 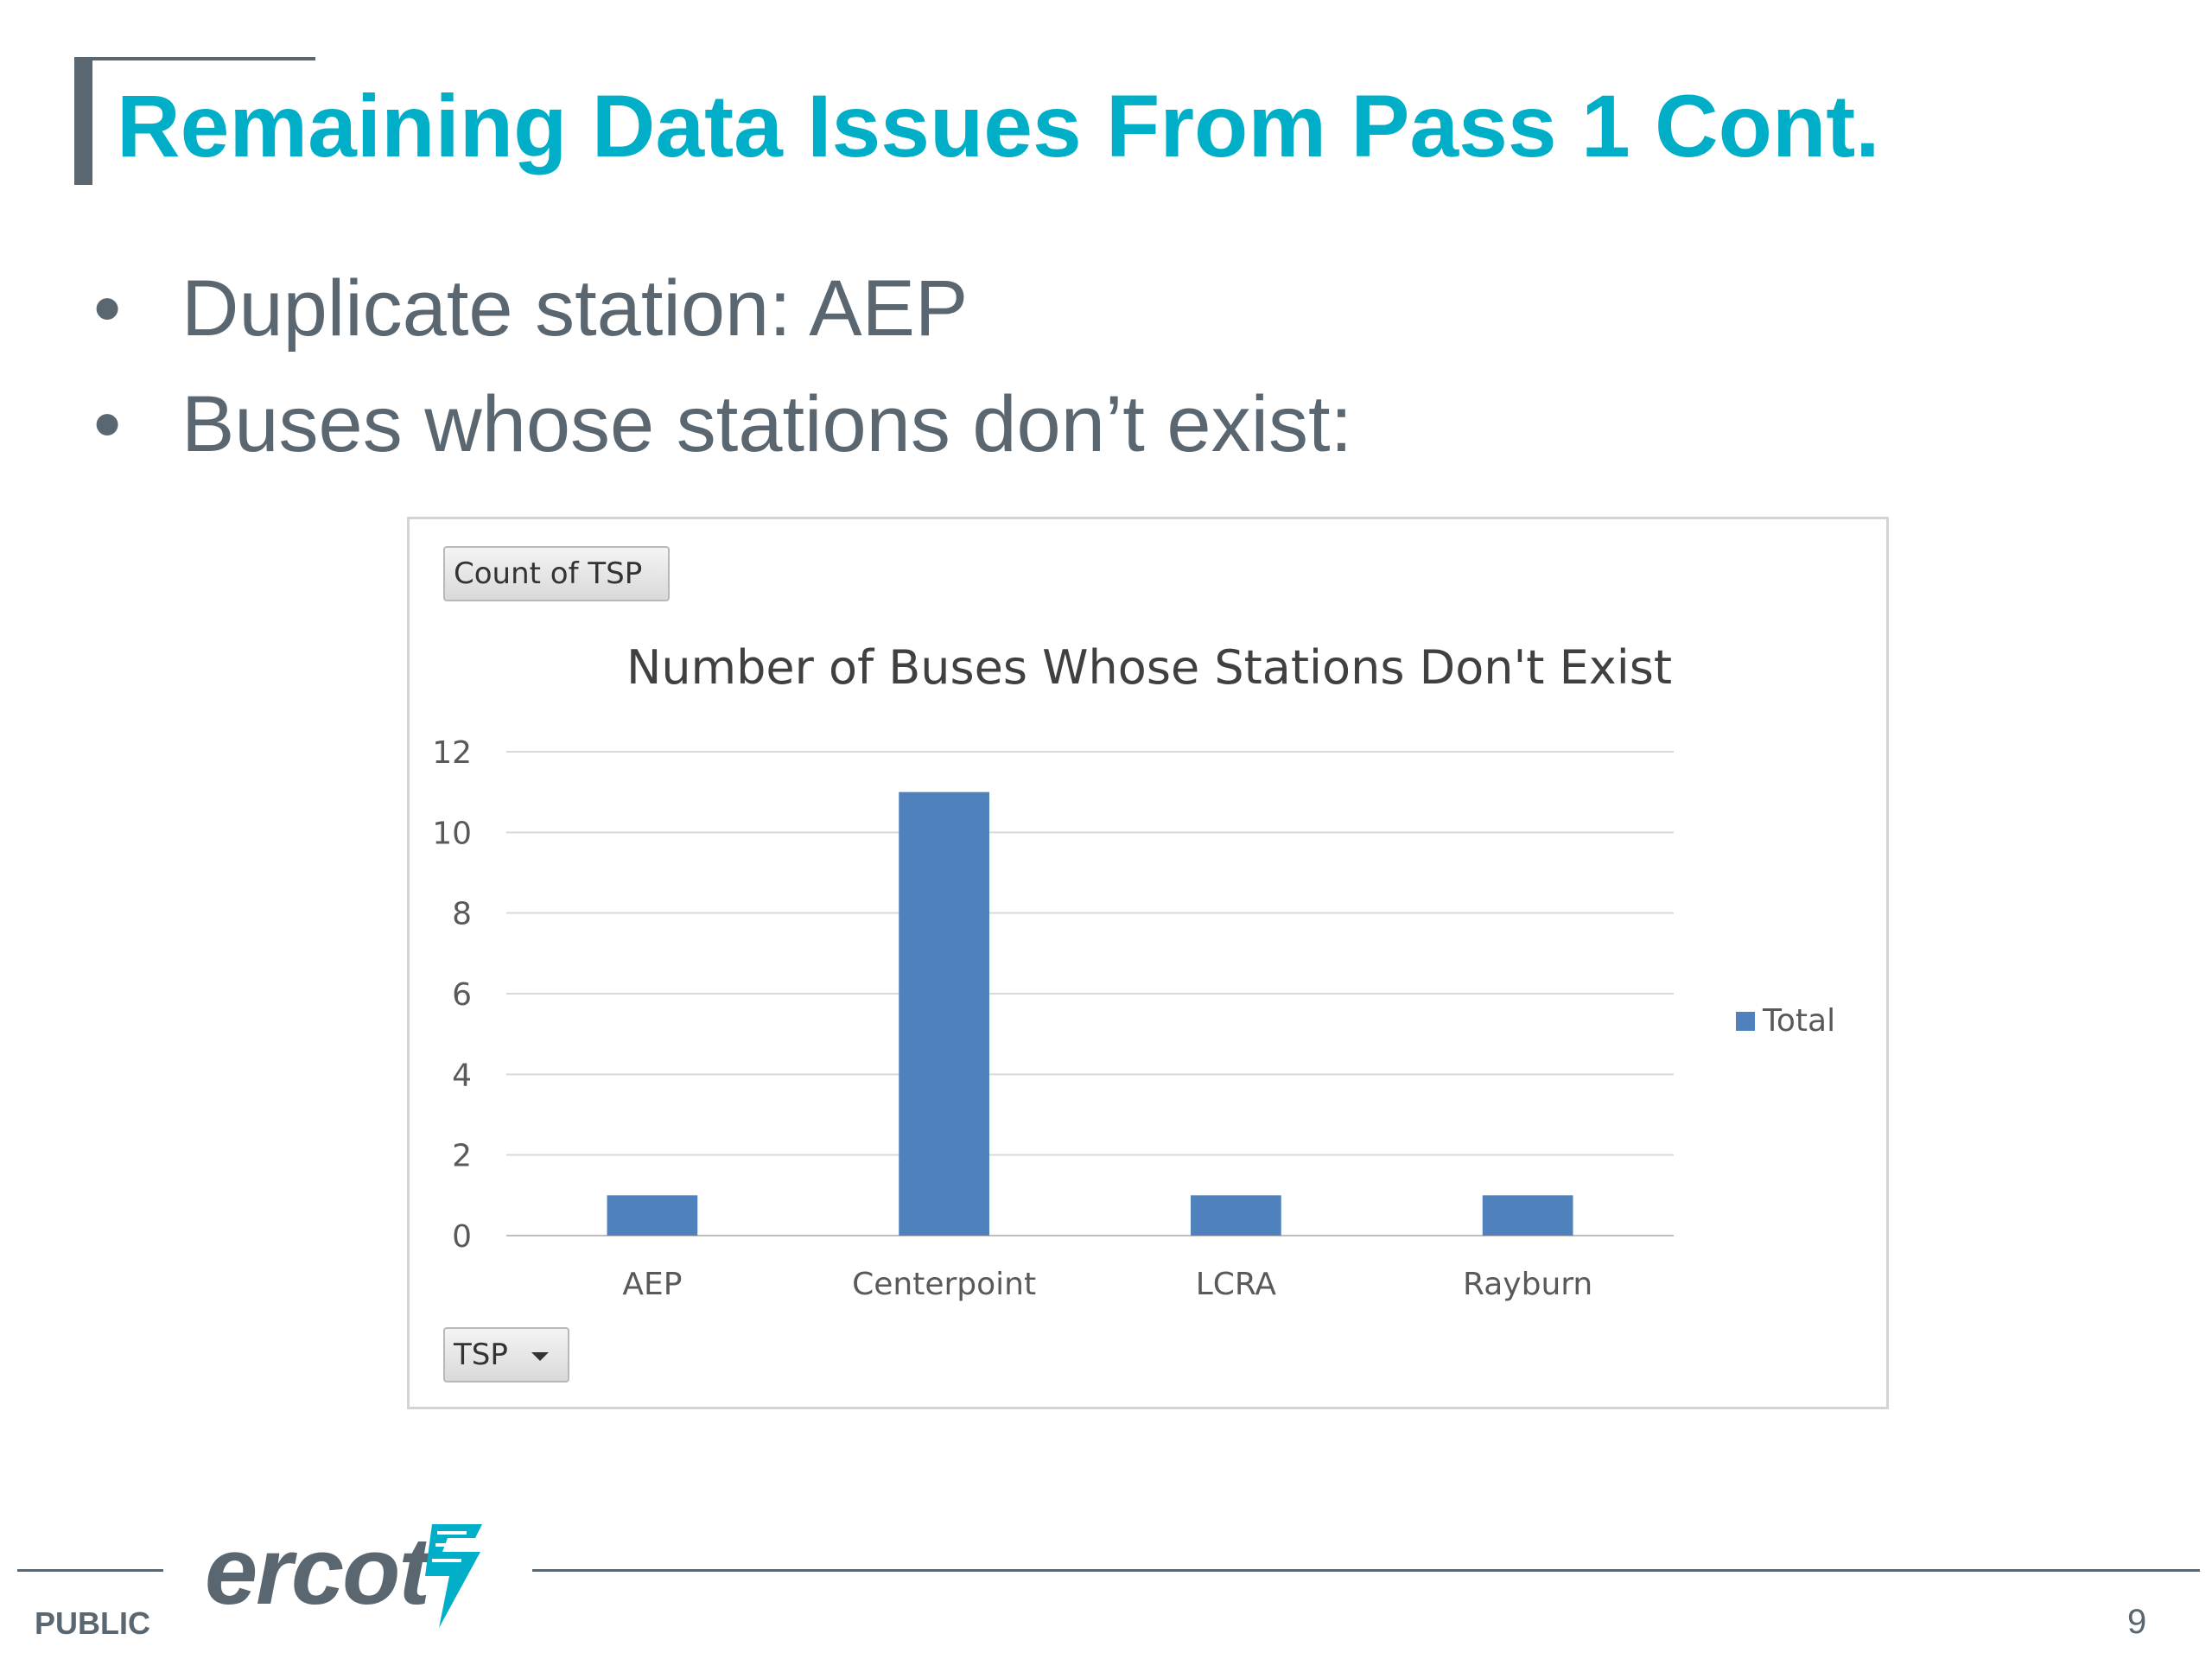 I want to click on x-tick-label: LCRA, so click(x=1236, y=1284).